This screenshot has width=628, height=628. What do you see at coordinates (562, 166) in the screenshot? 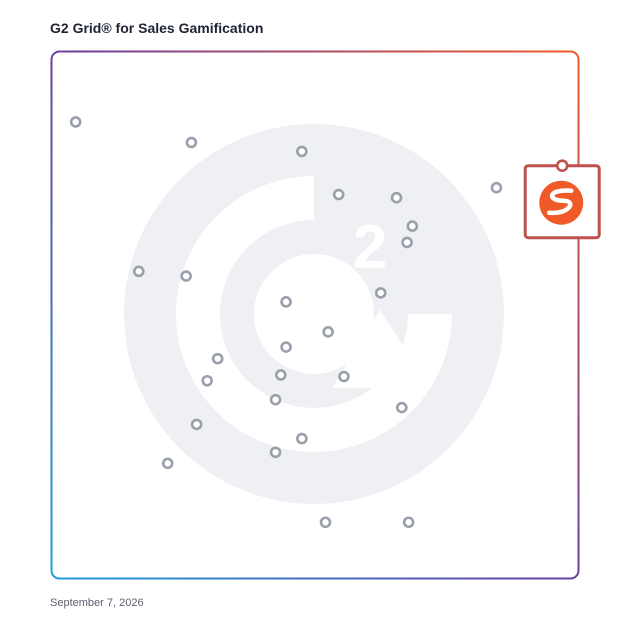
I see `highlight-point` at bounding box center [562, 166].